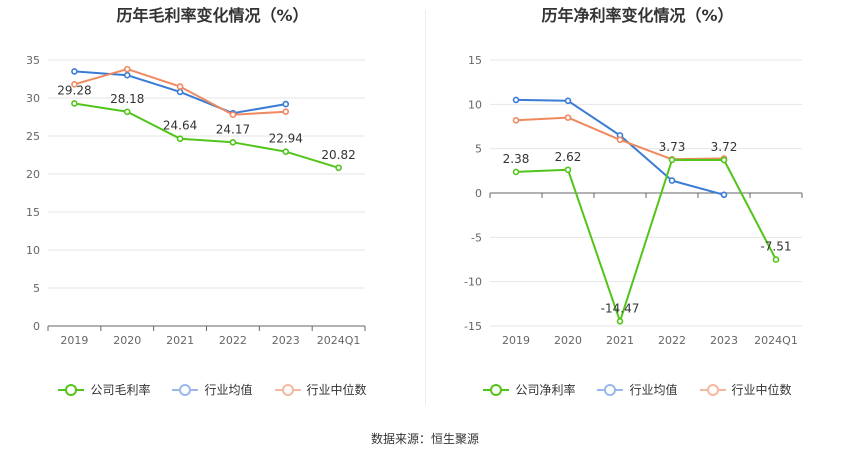 The height and width of the screenshot is (459, 850). I want to click on legend-label: 公司毛利率, so click(120, 390).